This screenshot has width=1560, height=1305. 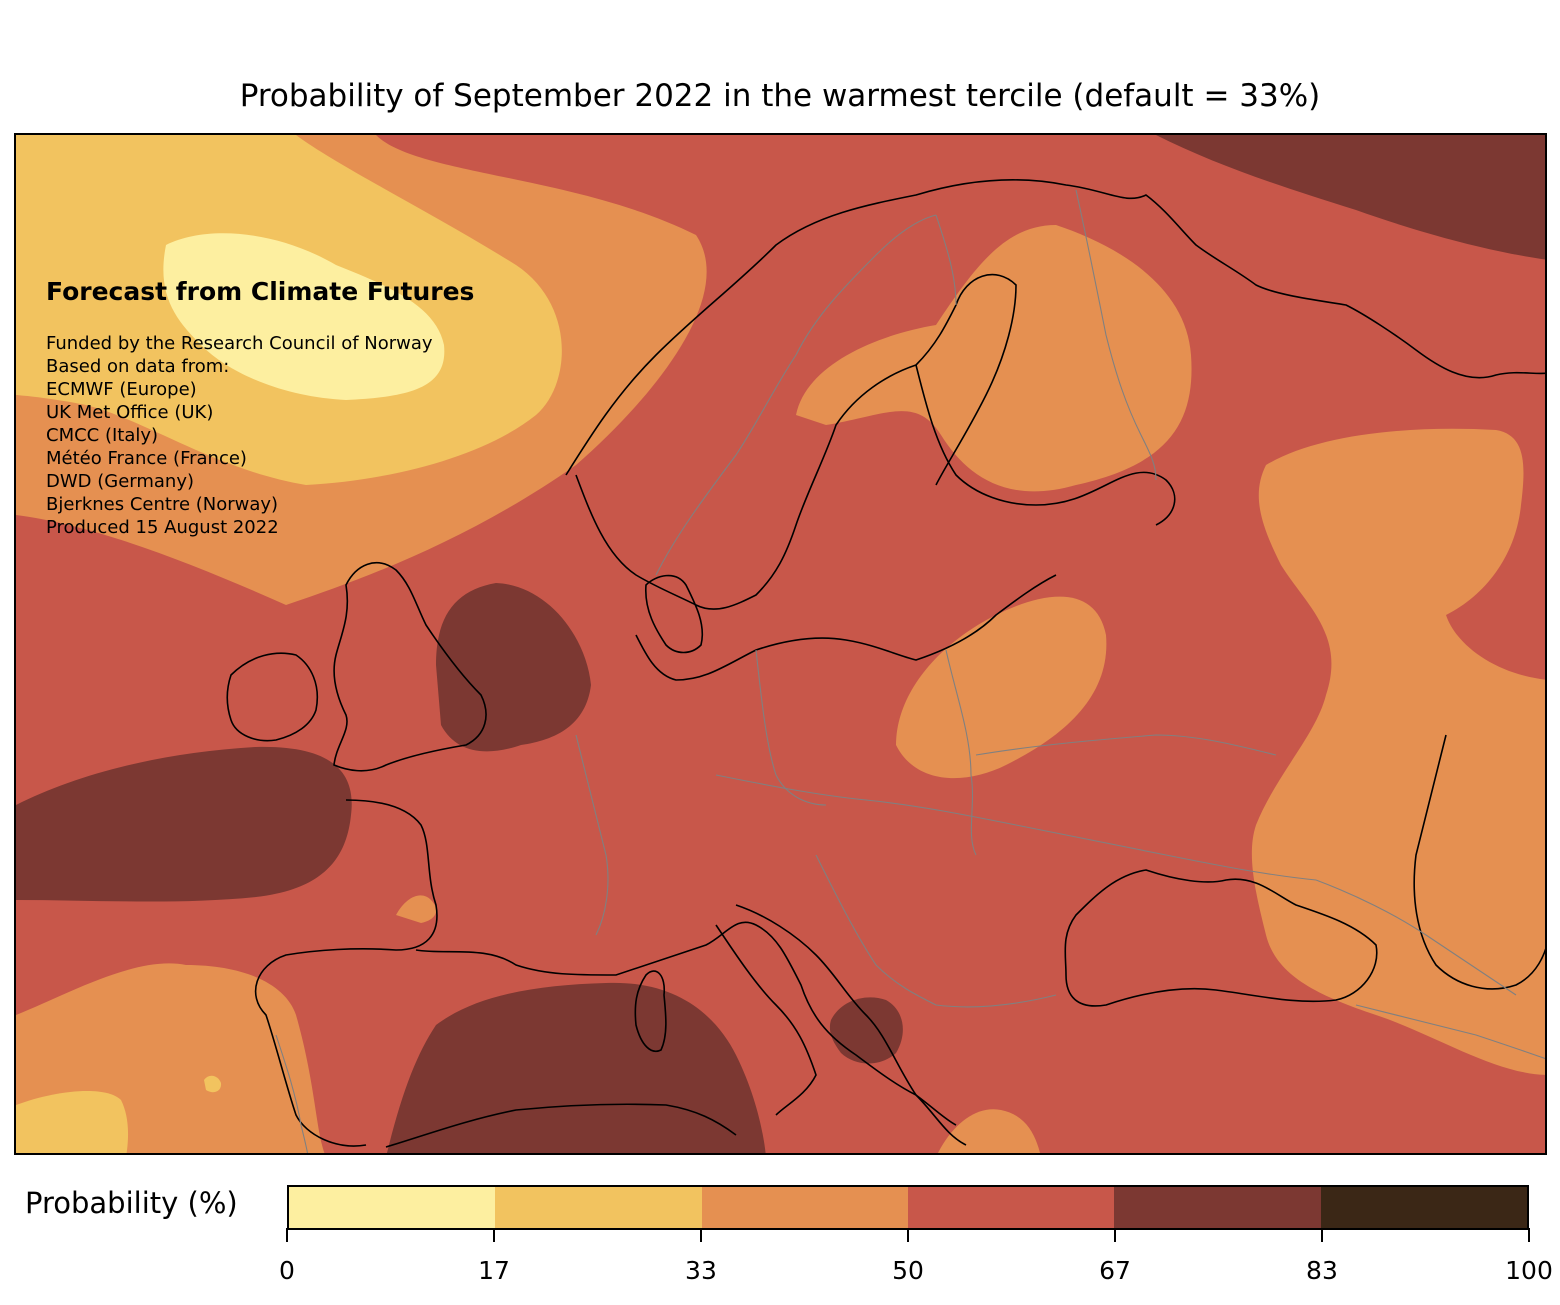 What do you see at coordinates (239, 343) in the screenshot?
I see `credit-line: Funded by the Research Council of Norway` at bounding box center [239, 343].